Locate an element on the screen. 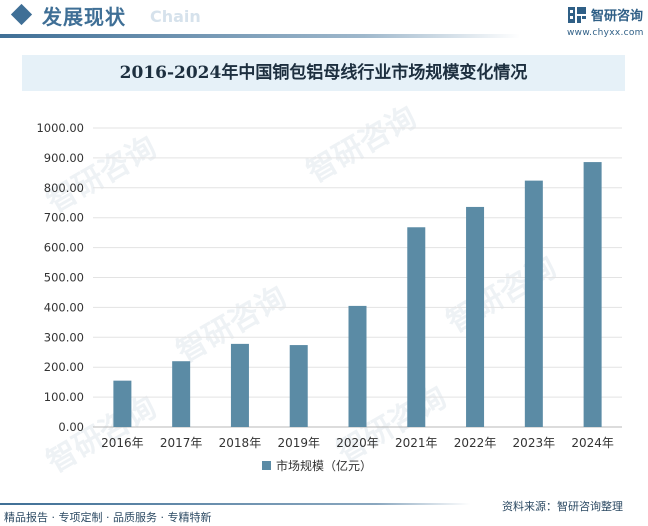 This screenshot has height=526, width=648. y-tick-label: 900.00 is located at coordinates (64, 158).